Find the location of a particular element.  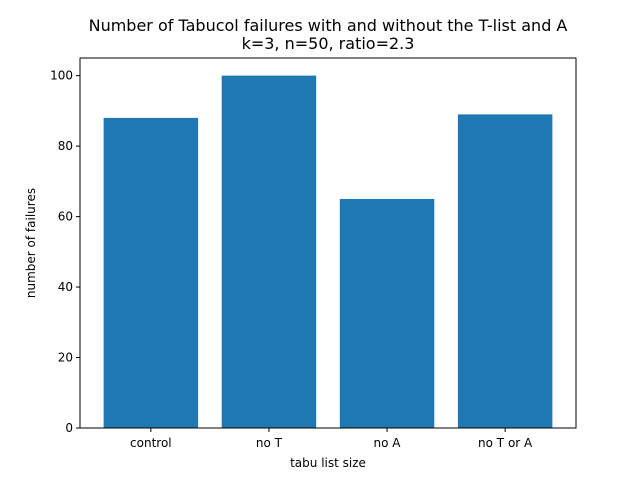

y-tick-label: 0 is located at coordinates (69, 428).